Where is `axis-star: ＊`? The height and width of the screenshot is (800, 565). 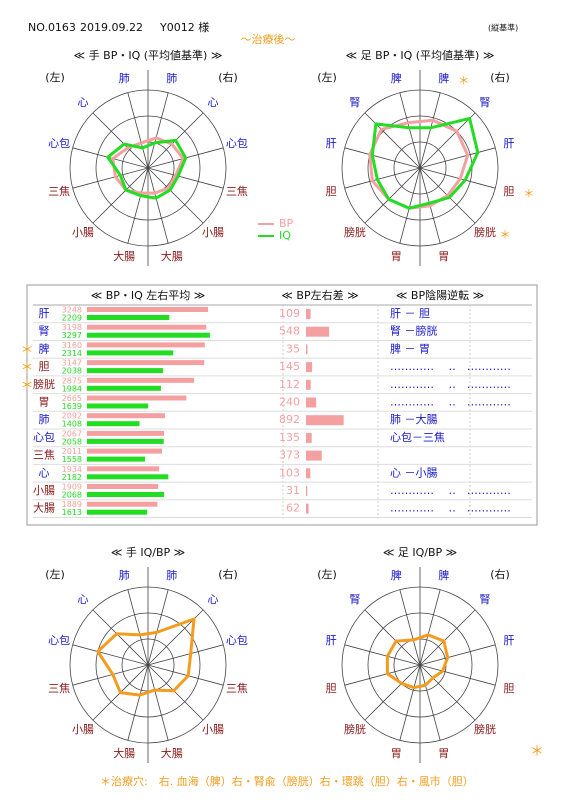 axis-star: ＊ is located at coordinates (528, 193).